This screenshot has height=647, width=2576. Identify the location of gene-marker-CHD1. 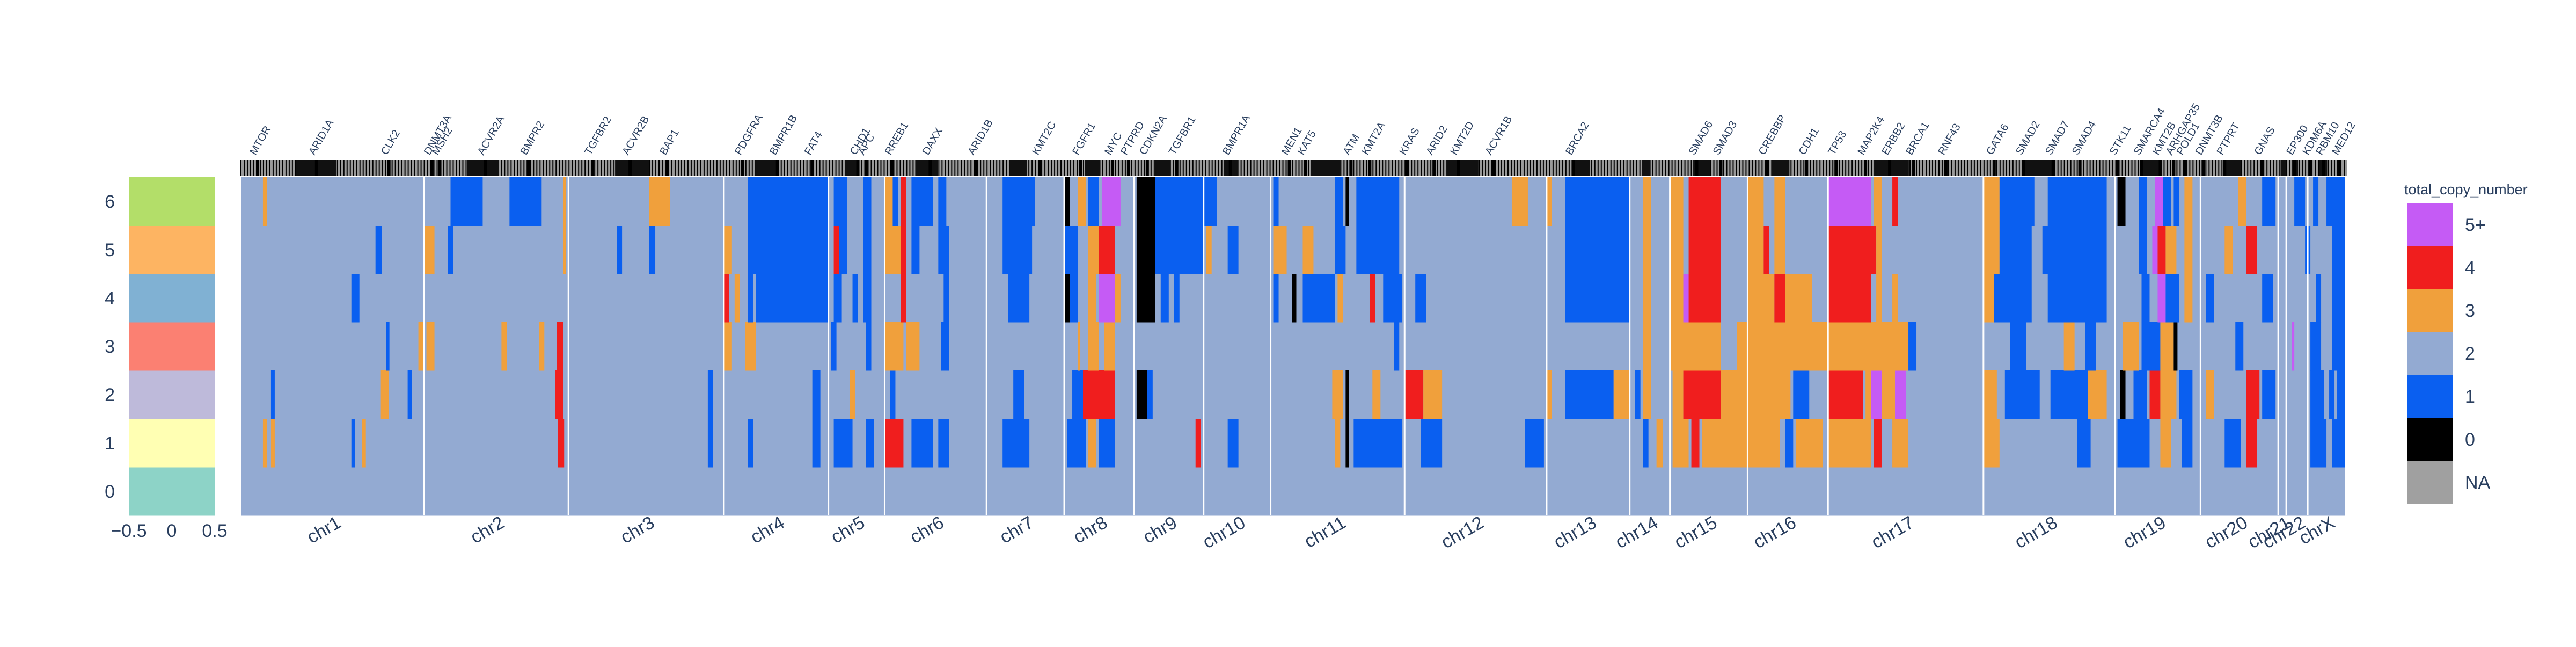
(858, 168).